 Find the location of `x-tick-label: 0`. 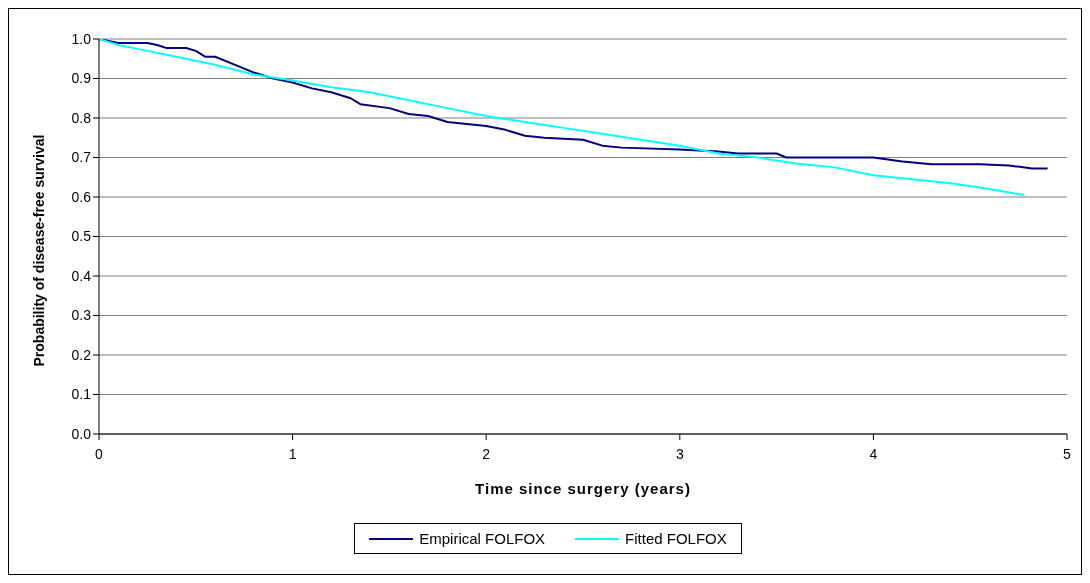

x-tick-label: 0 is located at coordinates (99, 454).